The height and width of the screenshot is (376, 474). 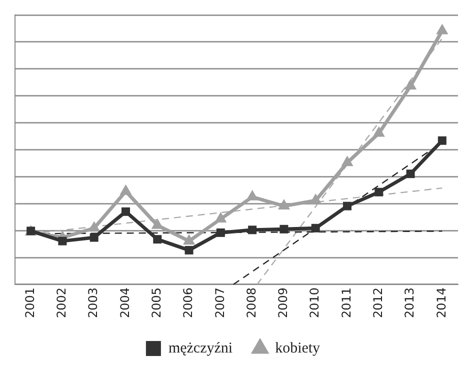 I want to click on x-tick-label: 2013, so click(x=409, y=302).